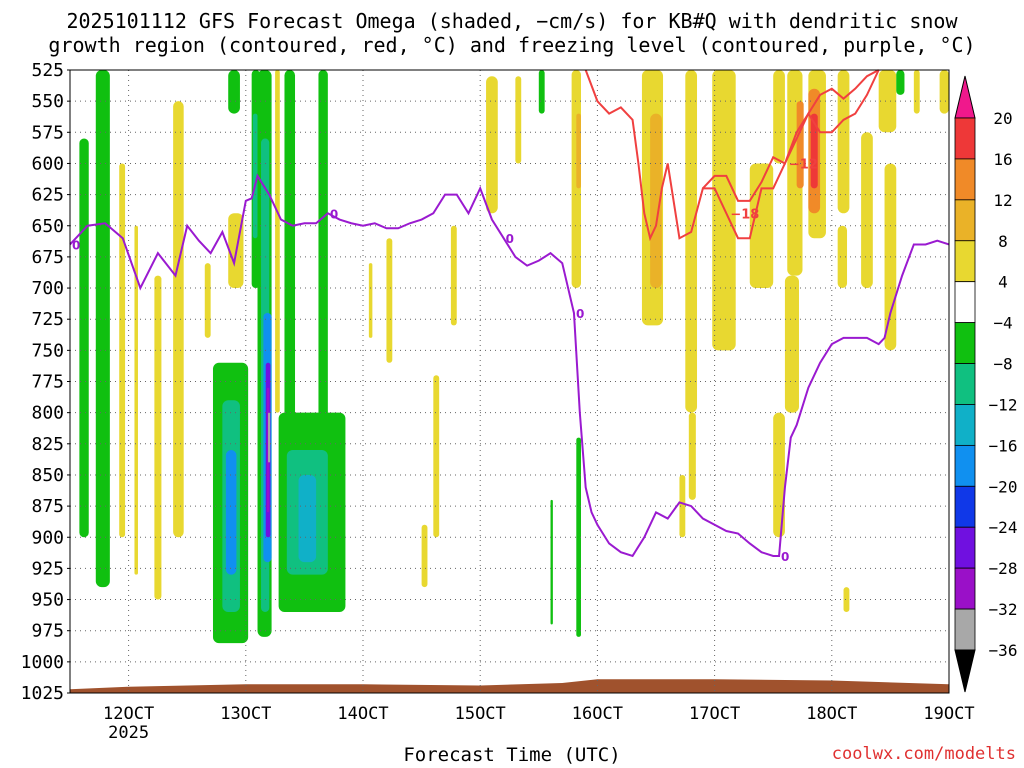 Image resolution: width=1024 pixels, height=768 pixels. I want to click on y-tick-label: 875, so click(47, 506).